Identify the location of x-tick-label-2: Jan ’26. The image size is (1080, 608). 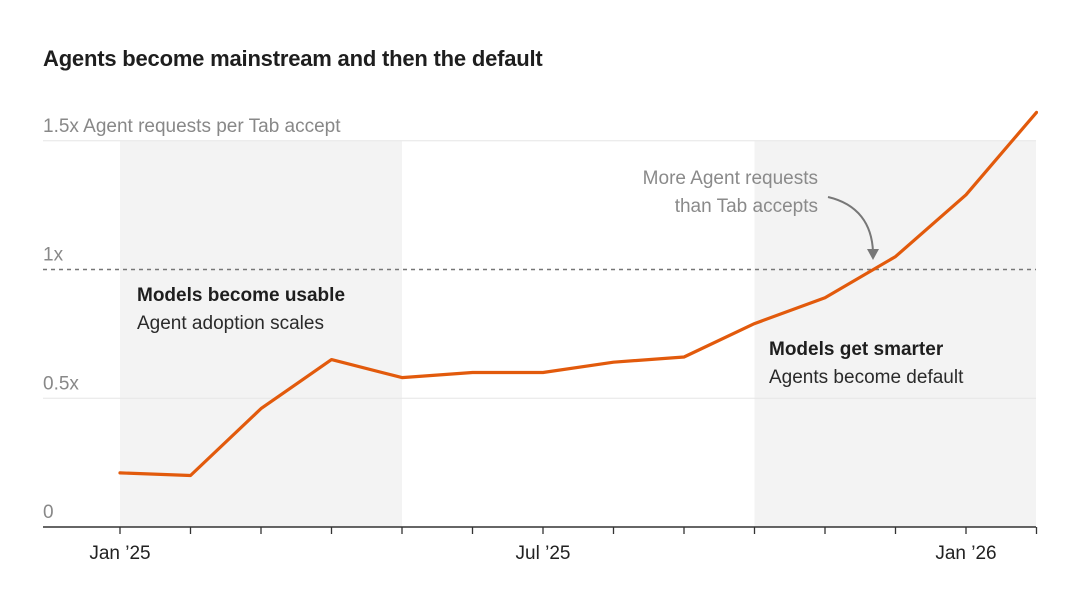
(965, 553).